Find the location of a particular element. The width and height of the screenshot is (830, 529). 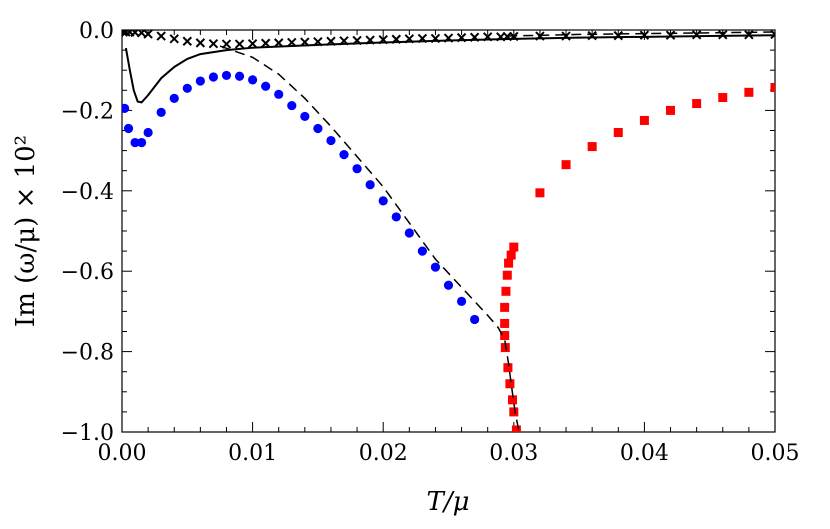

y-tick-label: −0.6 is located at coordinates (87, 272).